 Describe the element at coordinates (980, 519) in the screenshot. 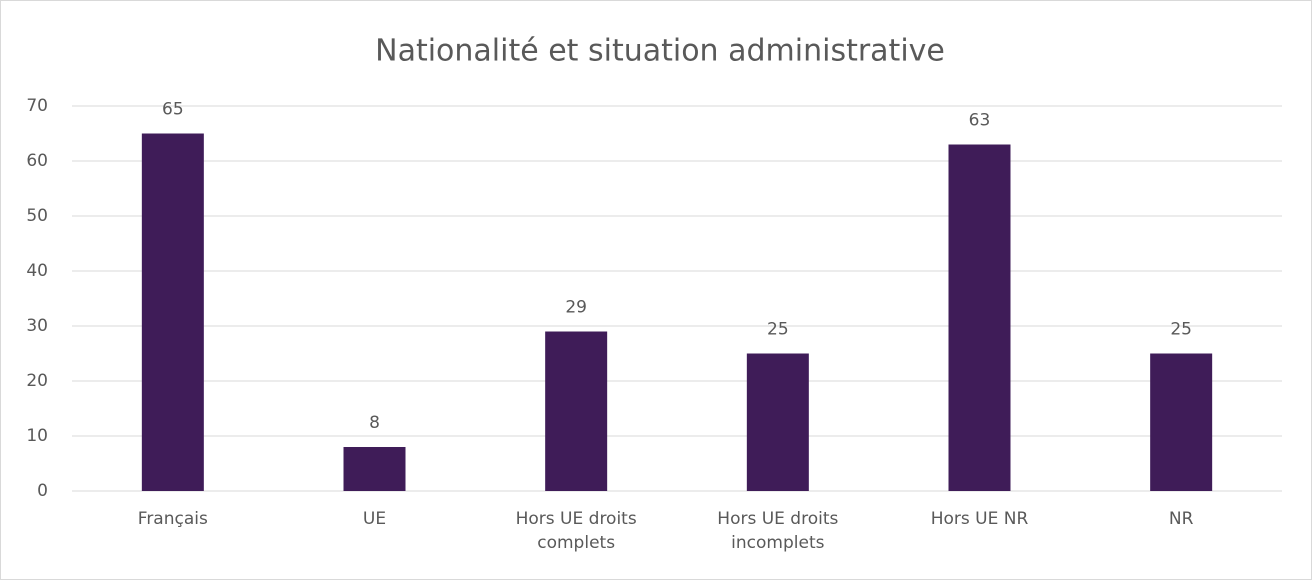

I see `x-tick-label: Hors UE NR` at that location.